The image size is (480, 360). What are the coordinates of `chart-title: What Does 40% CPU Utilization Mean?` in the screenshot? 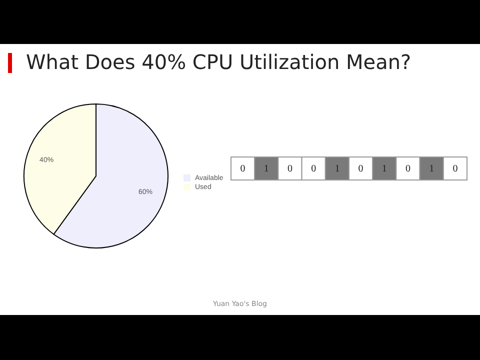 It's located at (219, 62).